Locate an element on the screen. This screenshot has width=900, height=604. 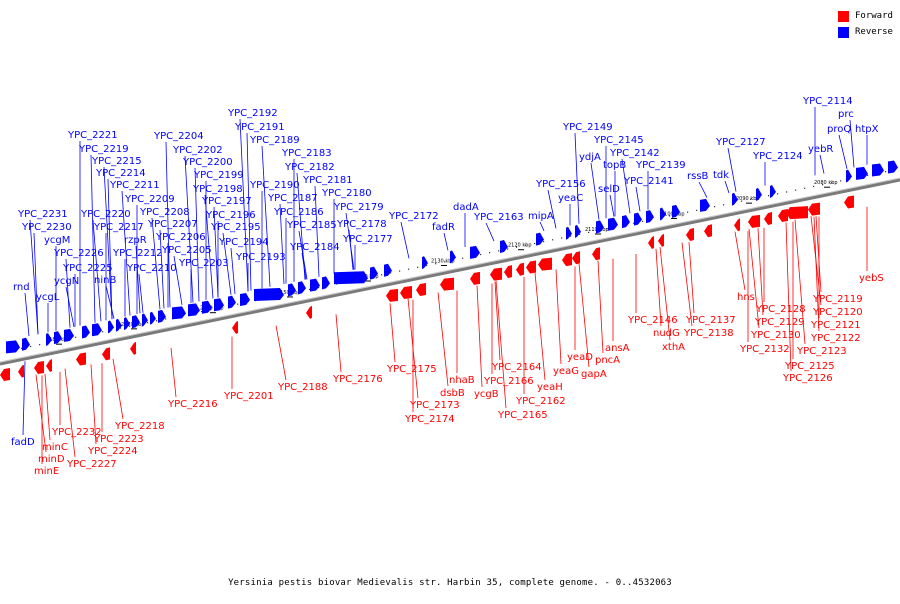
forward-gene-label: YPC_2227 is located at coordinates (91, 464).